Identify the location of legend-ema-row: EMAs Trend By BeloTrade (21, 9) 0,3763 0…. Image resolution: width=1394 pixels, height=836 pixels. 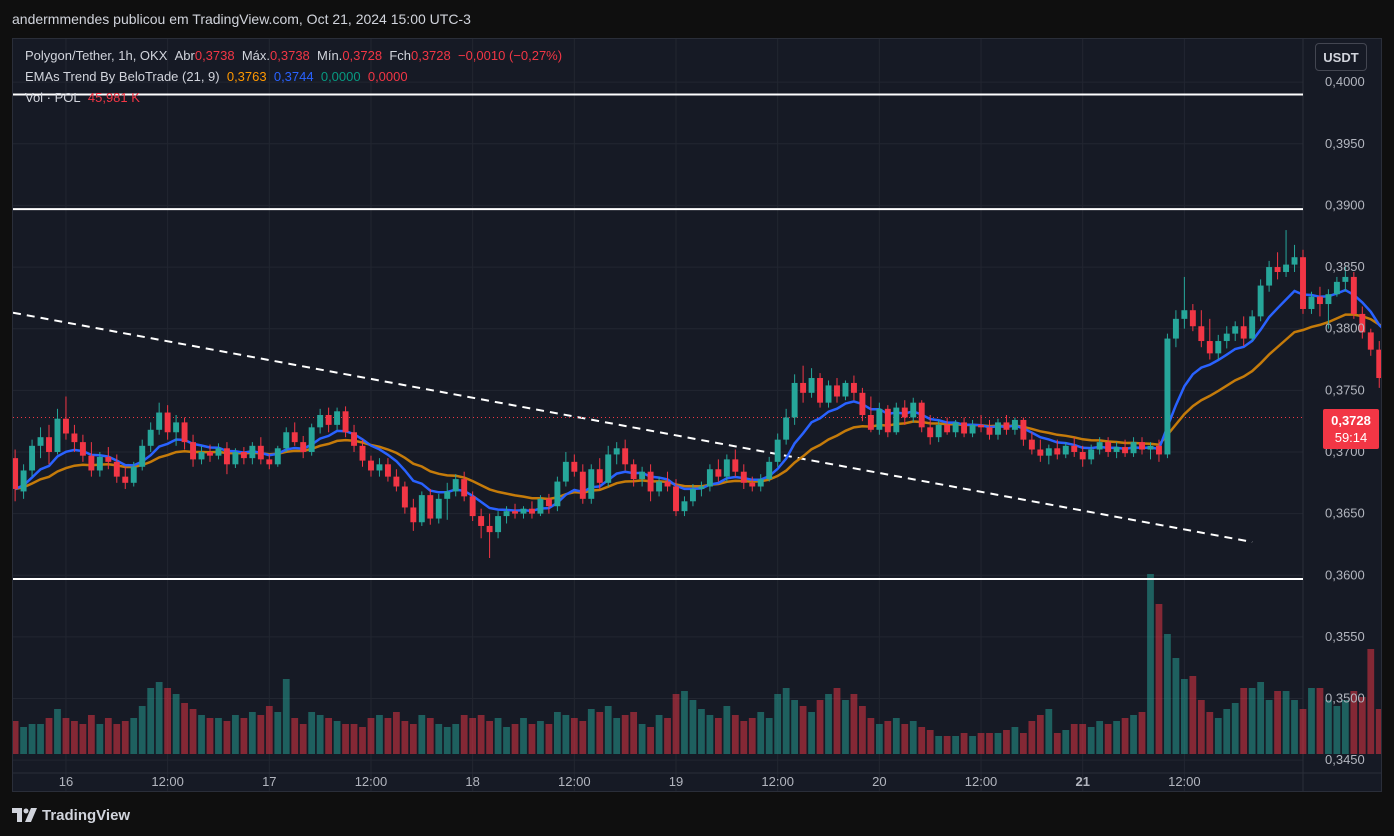
(293, 76).